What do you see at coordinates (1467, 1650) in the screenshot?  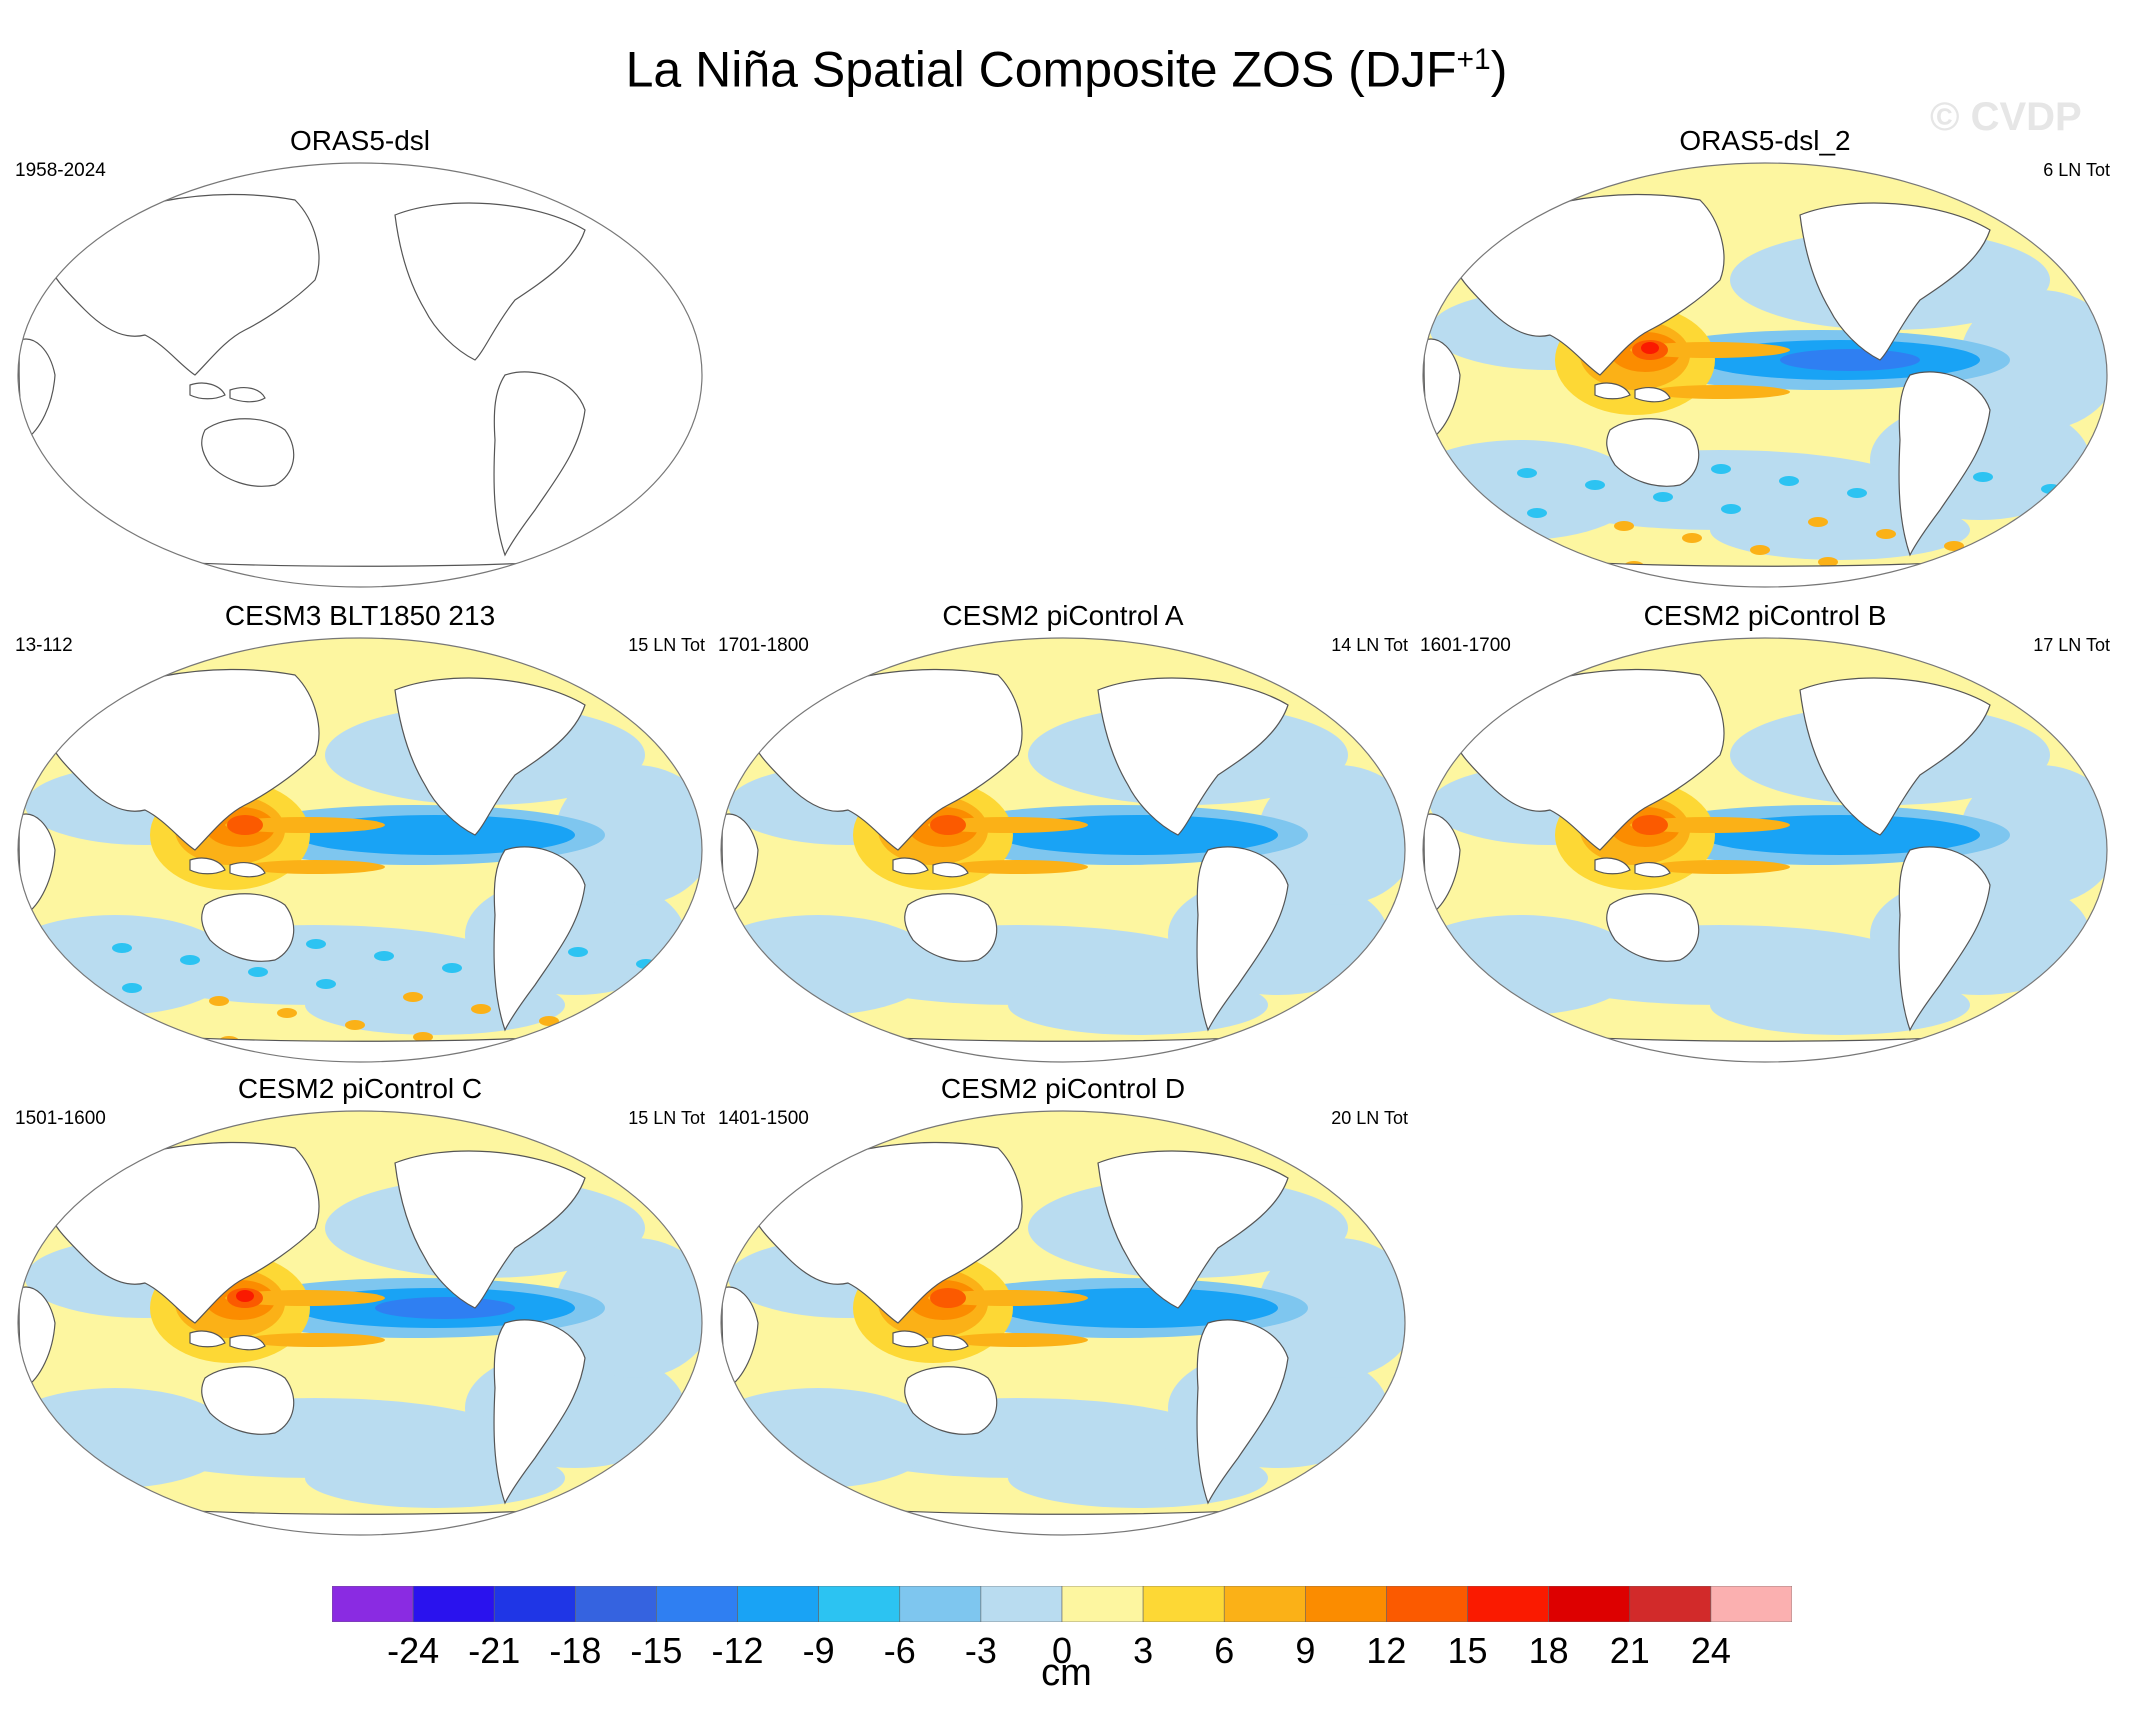 I see `colorbar-tick-label: 15` at bounding box center [1467, 1650].